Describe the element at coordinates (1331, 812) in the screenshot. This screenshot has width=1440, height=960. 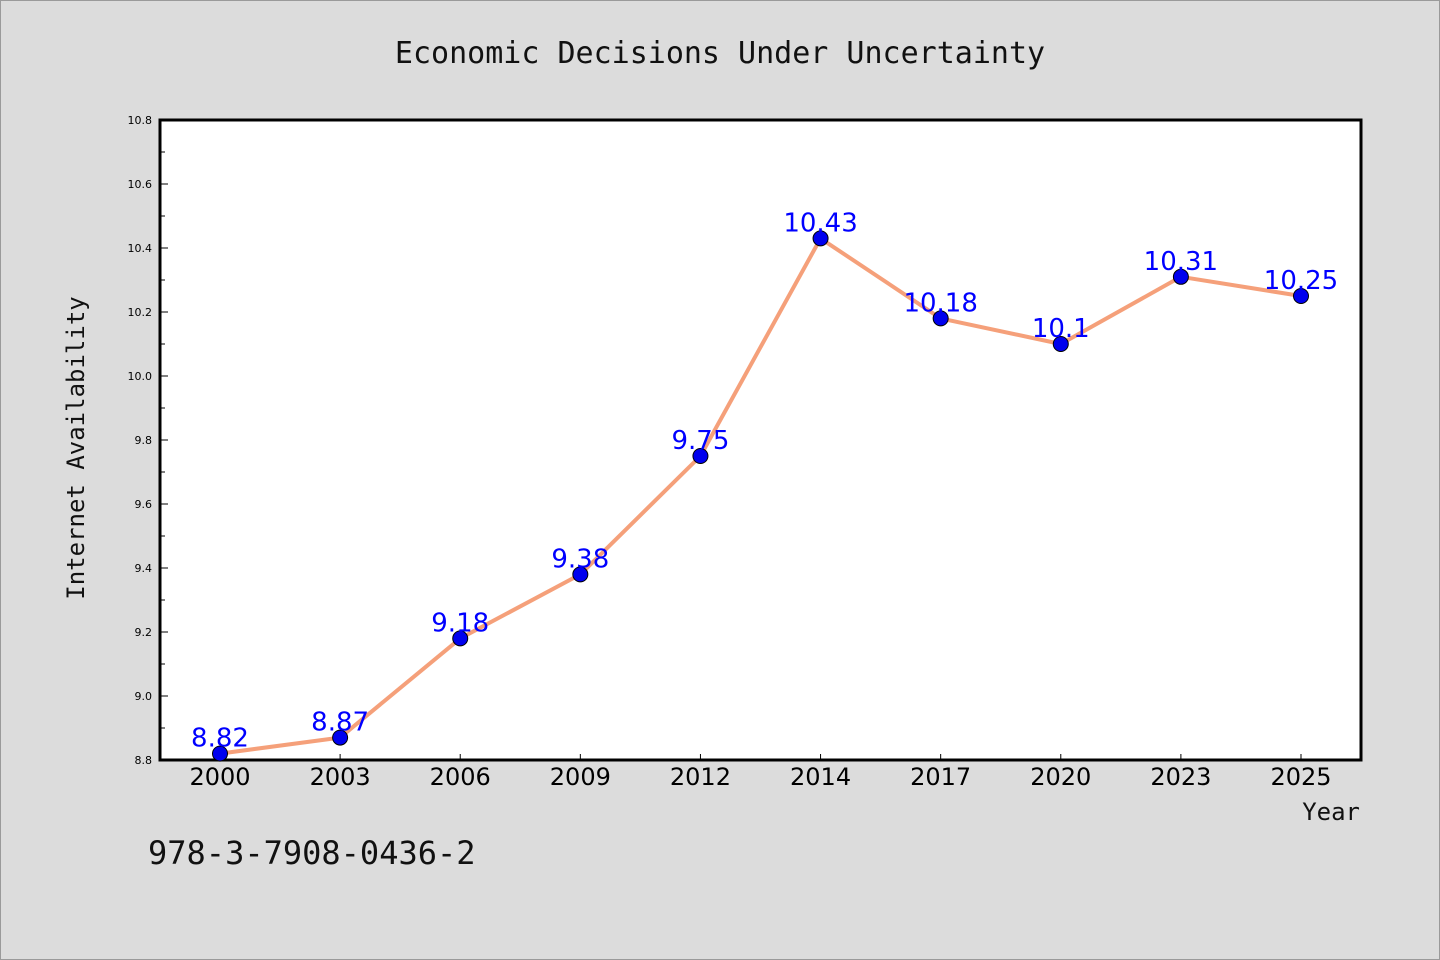
I see `x-axis-label: Year` at that location.